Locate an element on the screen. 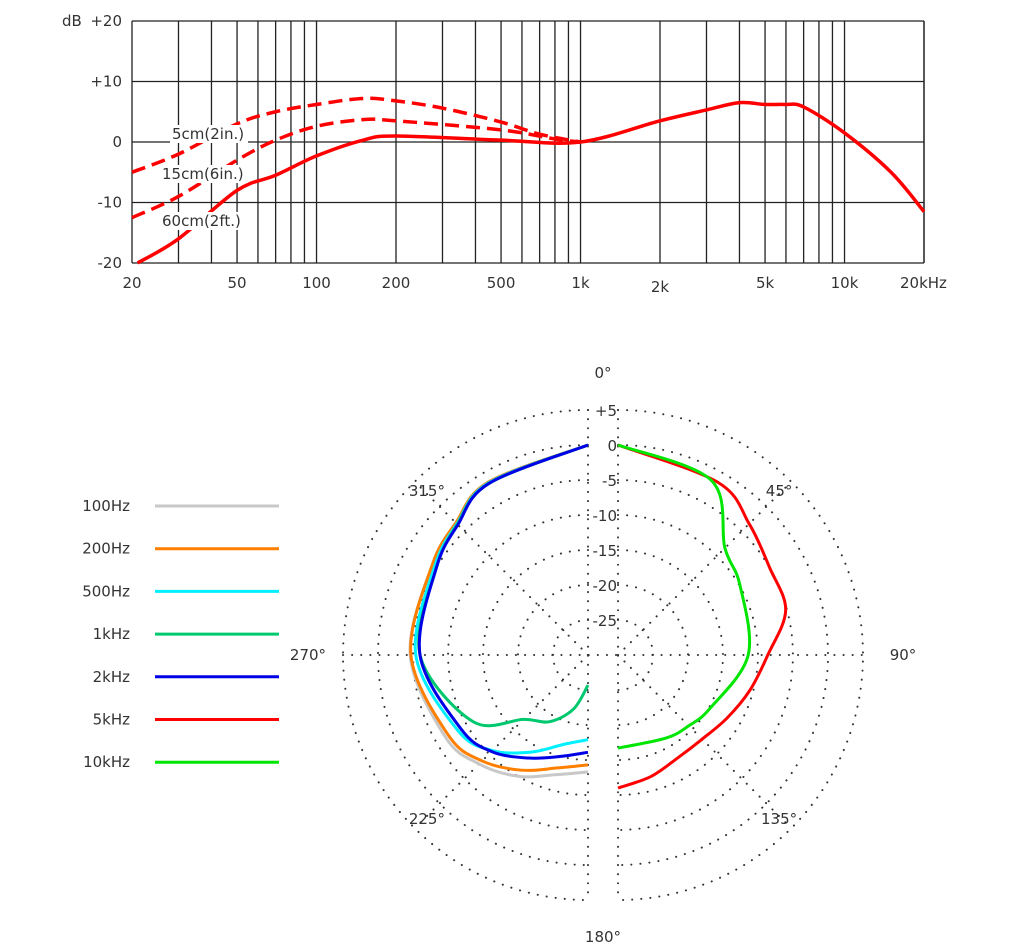 This screenshot has width=1024, height=950. legend-label: 1kHz is located at coordinates (112, 634).